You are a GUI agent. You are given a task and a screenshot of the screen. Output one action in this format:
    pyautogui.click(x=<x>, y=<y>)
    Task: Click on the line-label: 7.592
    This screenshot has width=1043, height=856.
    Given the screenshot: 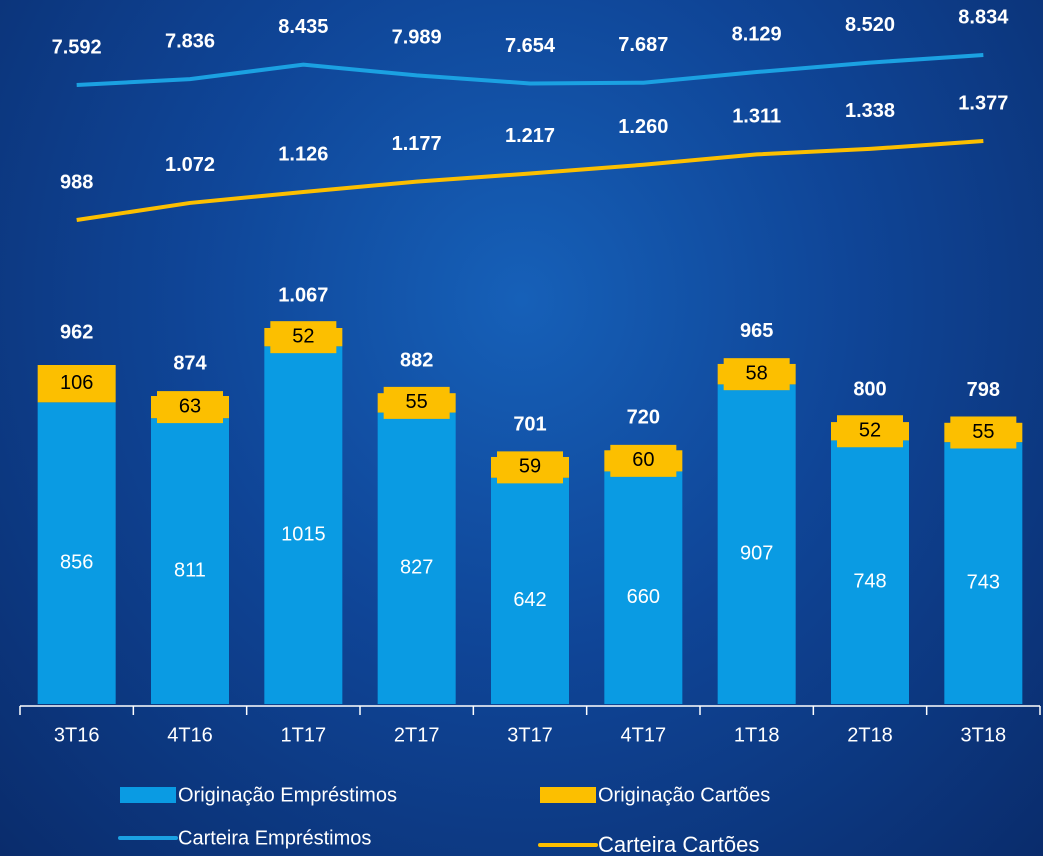 What is the action you would take?
    pyautogui.click(x=77, y=47)
    